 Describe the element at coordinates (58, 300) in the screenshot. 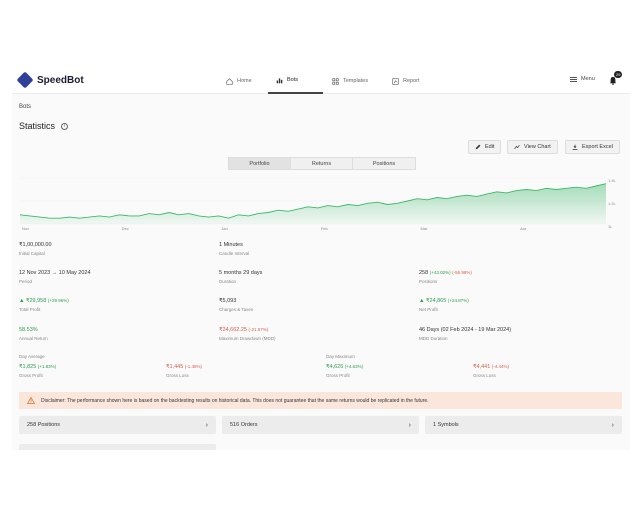

I see `stat-percent: (+29.96%)` at that location.